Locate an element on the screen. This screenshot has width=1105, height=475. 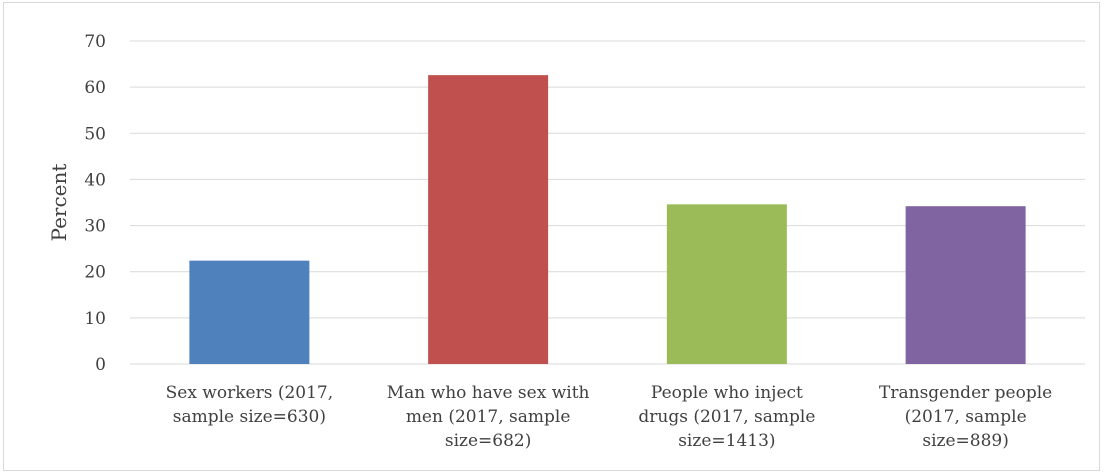
y-tick-label: 20 is located at coordinates (95, 273).